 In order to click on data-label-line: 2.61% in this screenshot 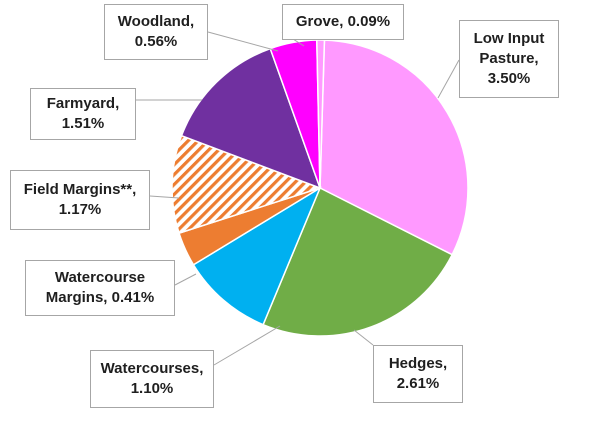, I will do `click(418, 383)`.